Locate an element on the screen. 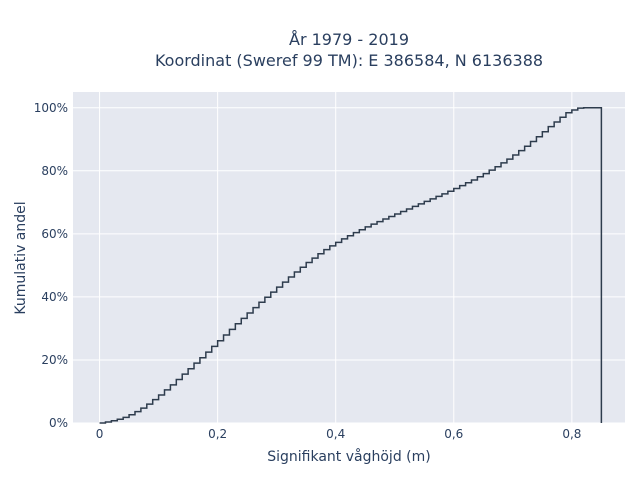  x-tick-label: 0,4 is located at coordinates (335, 434).